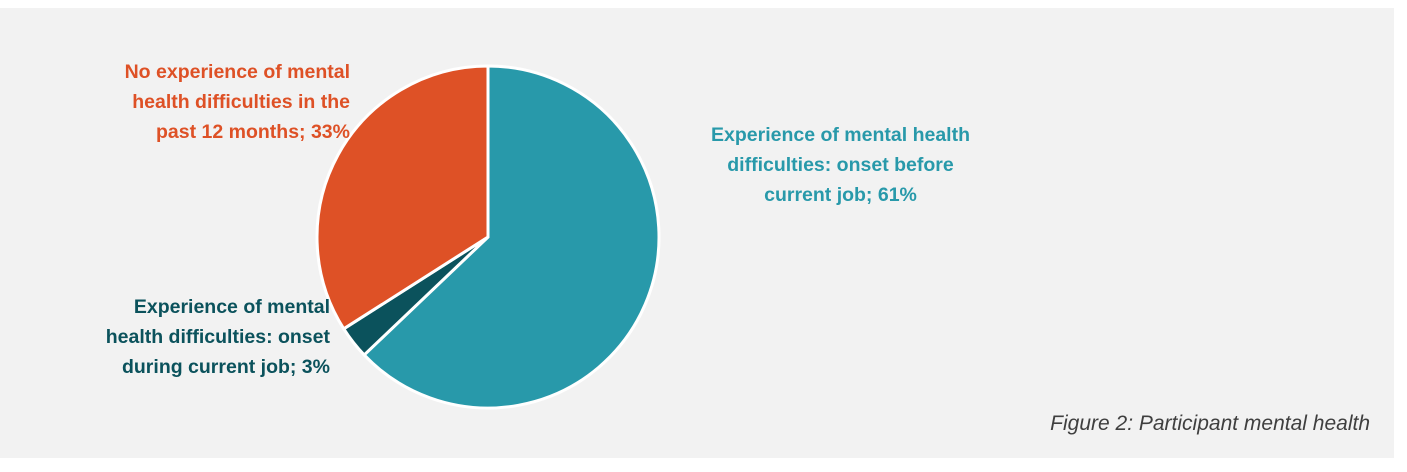 The width and height of the screenshot is (1407, 472). What do you see at coordinates (1210, 423) in the screenshot?
I see `figure-caption: Figure 2: Participant mental health` at bounding box center [1210, 423].